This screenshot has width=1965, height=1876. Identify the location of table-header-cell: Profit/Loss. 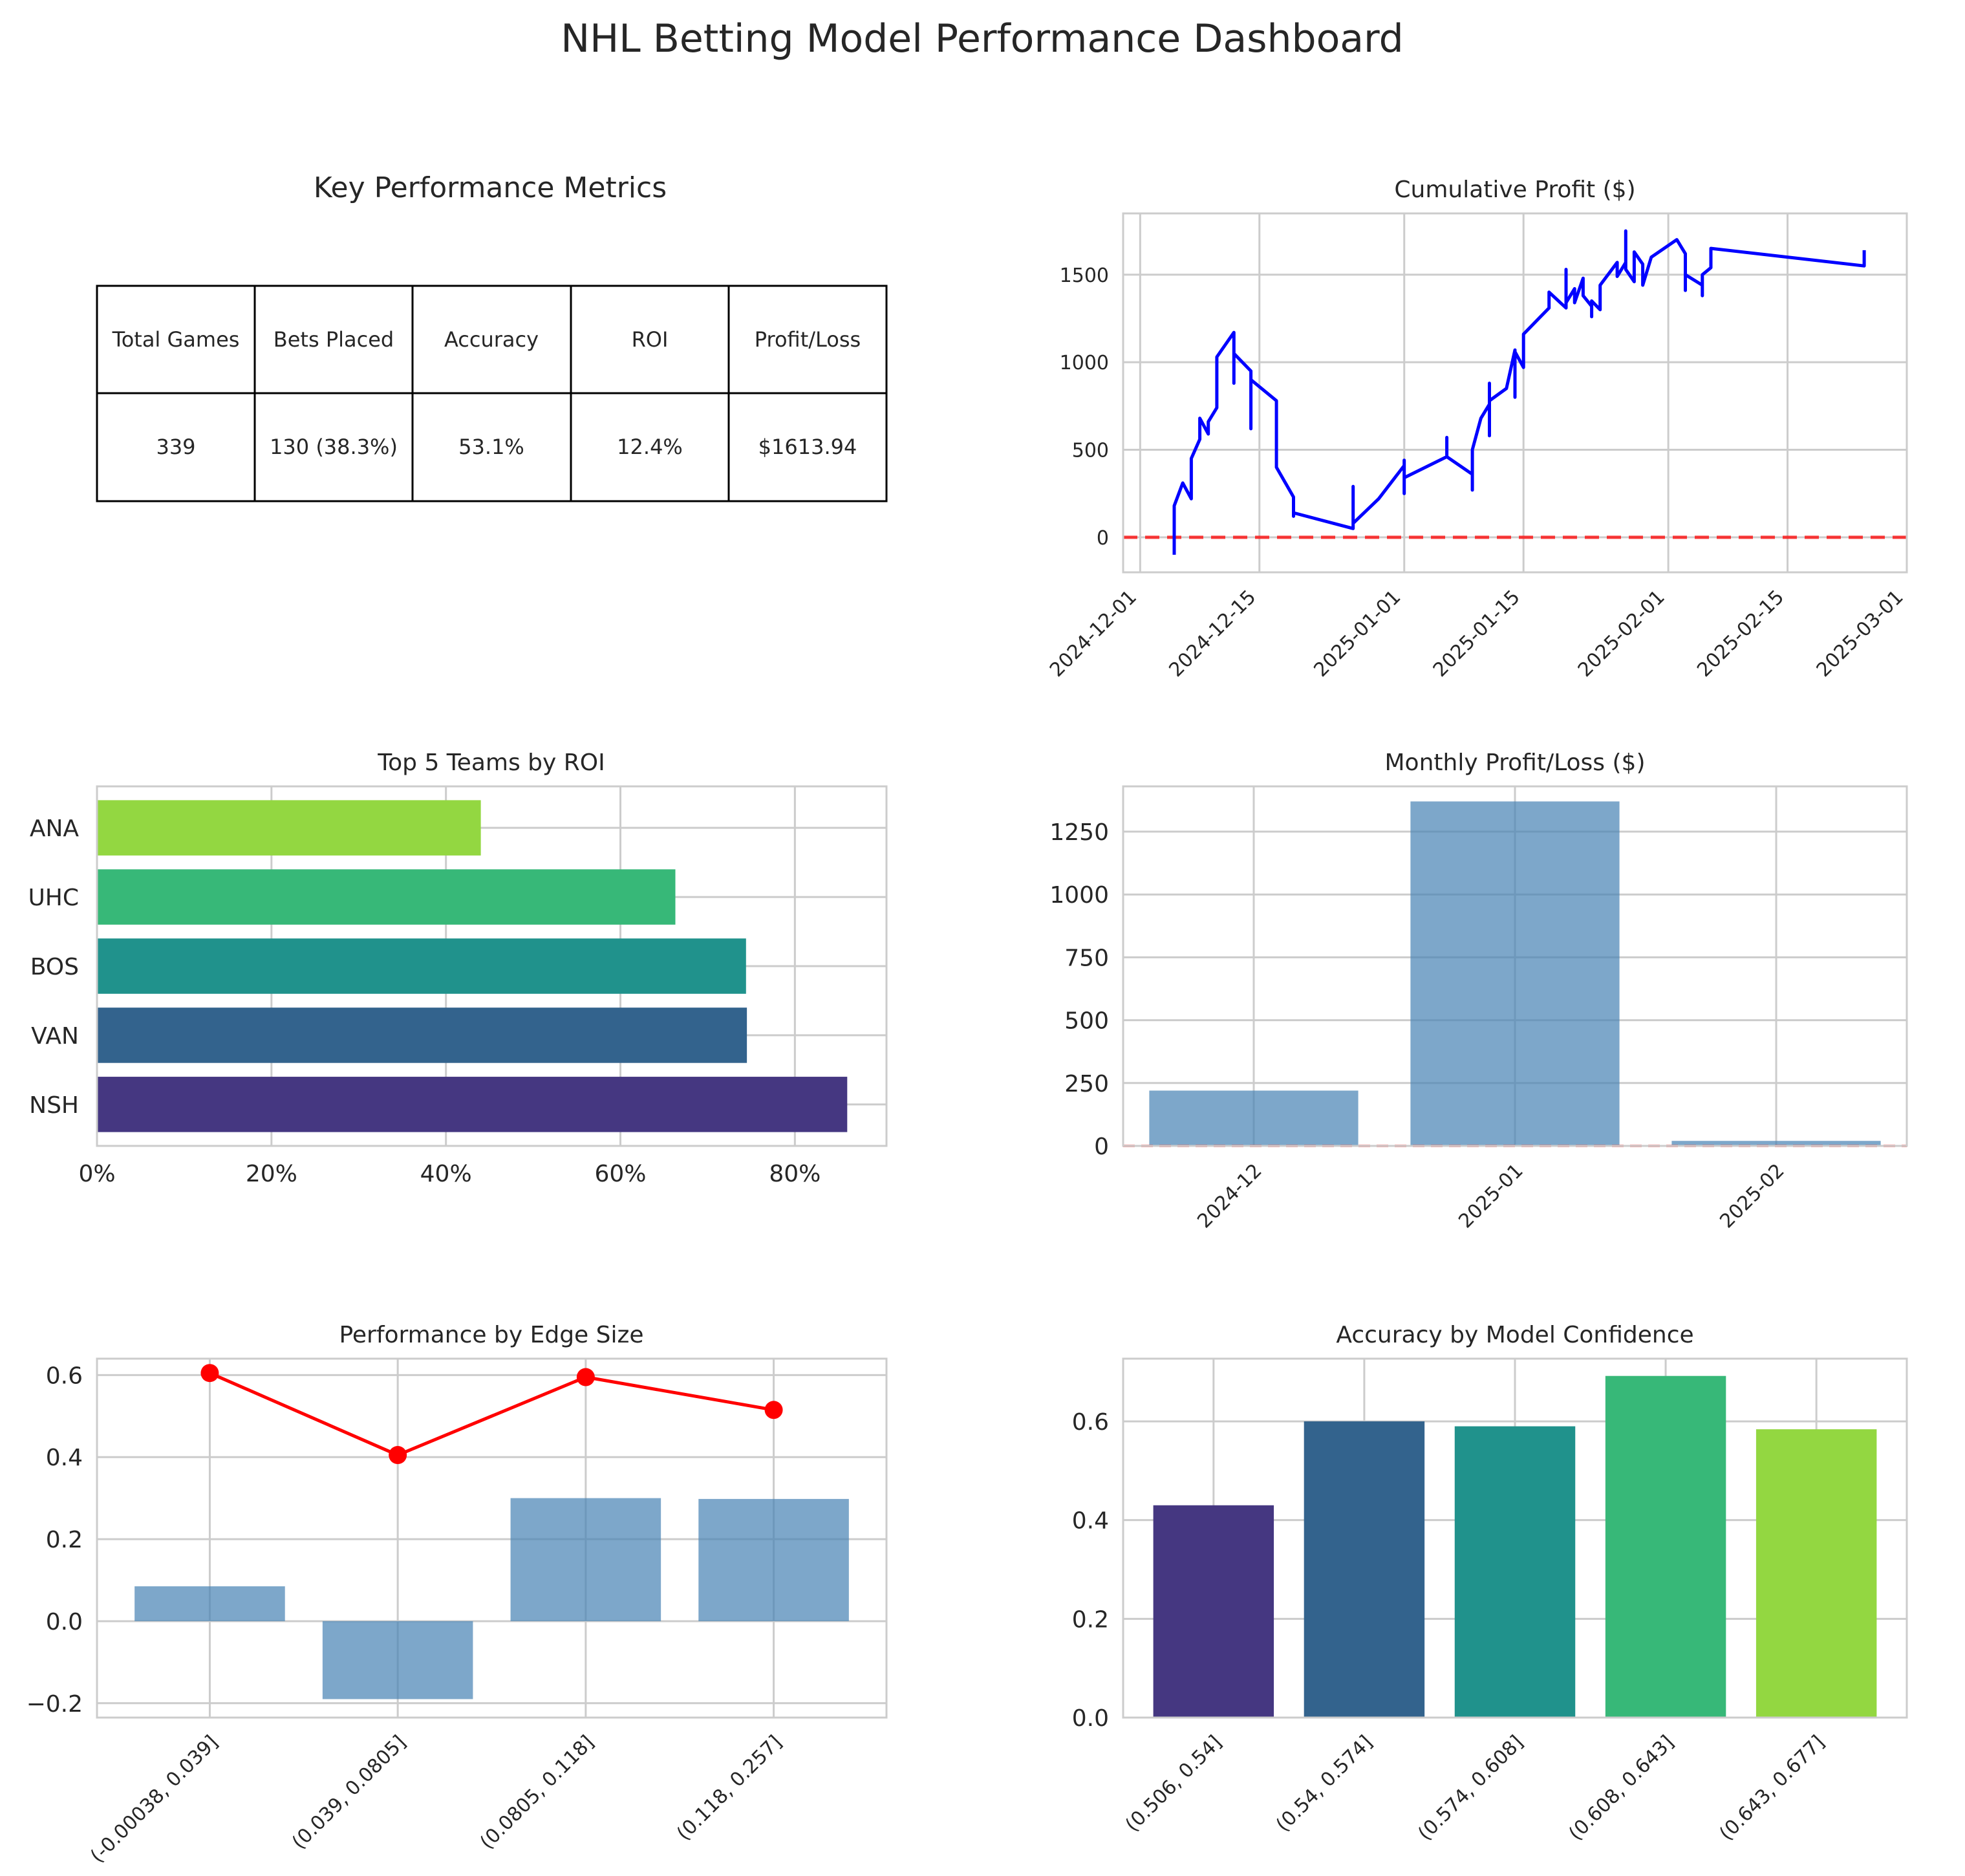
(808, 339).